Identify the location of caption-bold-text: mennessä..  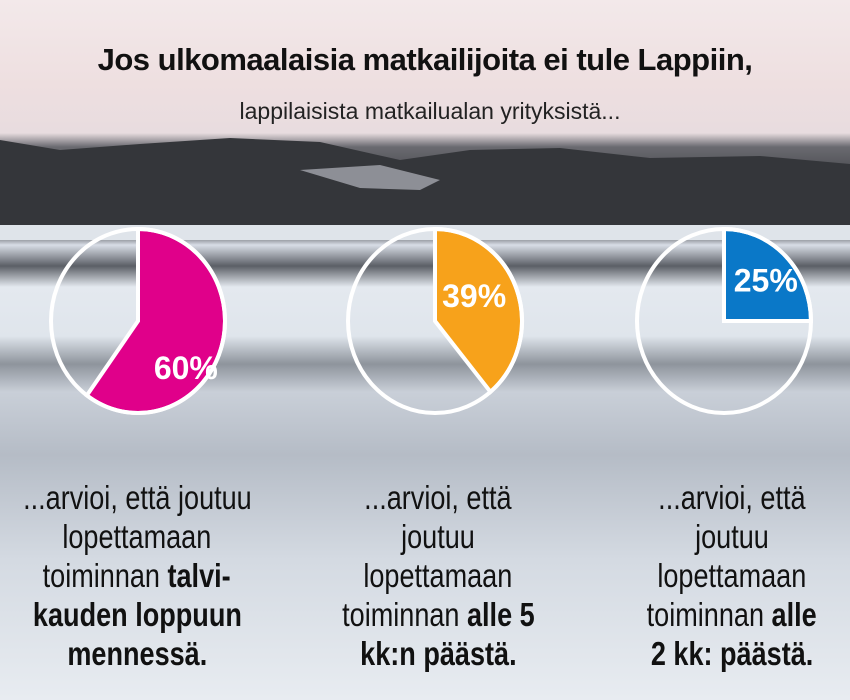
(137, 653).